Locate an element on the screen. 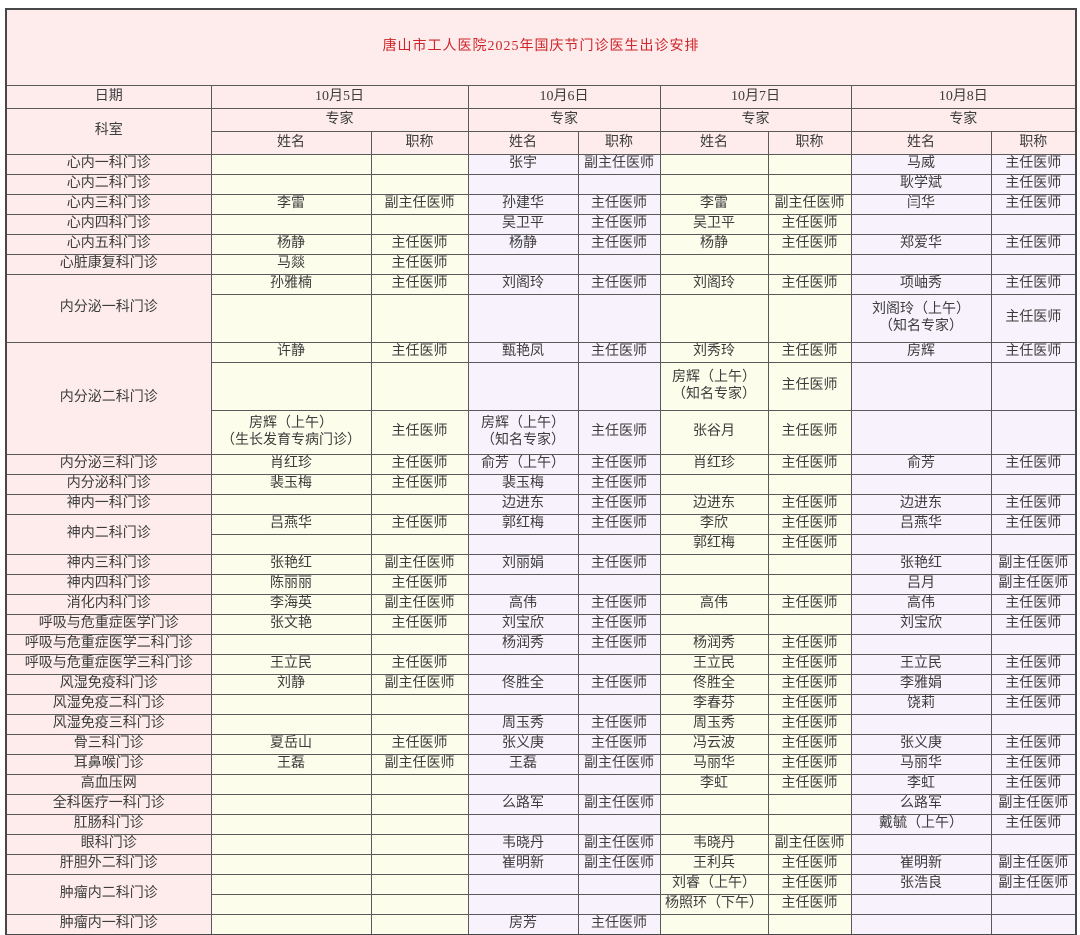  name-header-oct8: 姓名 is located at coordinates (921, 143).